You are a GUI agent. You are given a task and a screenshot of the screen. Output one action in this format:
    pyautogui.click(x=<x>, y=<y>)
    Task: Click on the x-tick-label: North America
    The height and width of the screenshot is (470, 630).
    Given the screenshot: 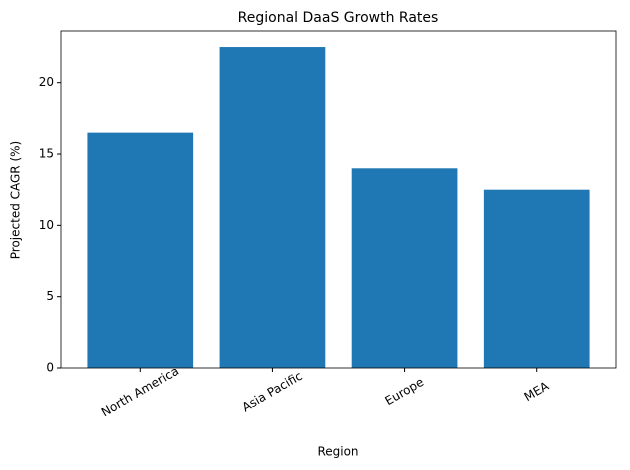 What is the action you would take?
    pyautogui.click(x=140, y=392)
    